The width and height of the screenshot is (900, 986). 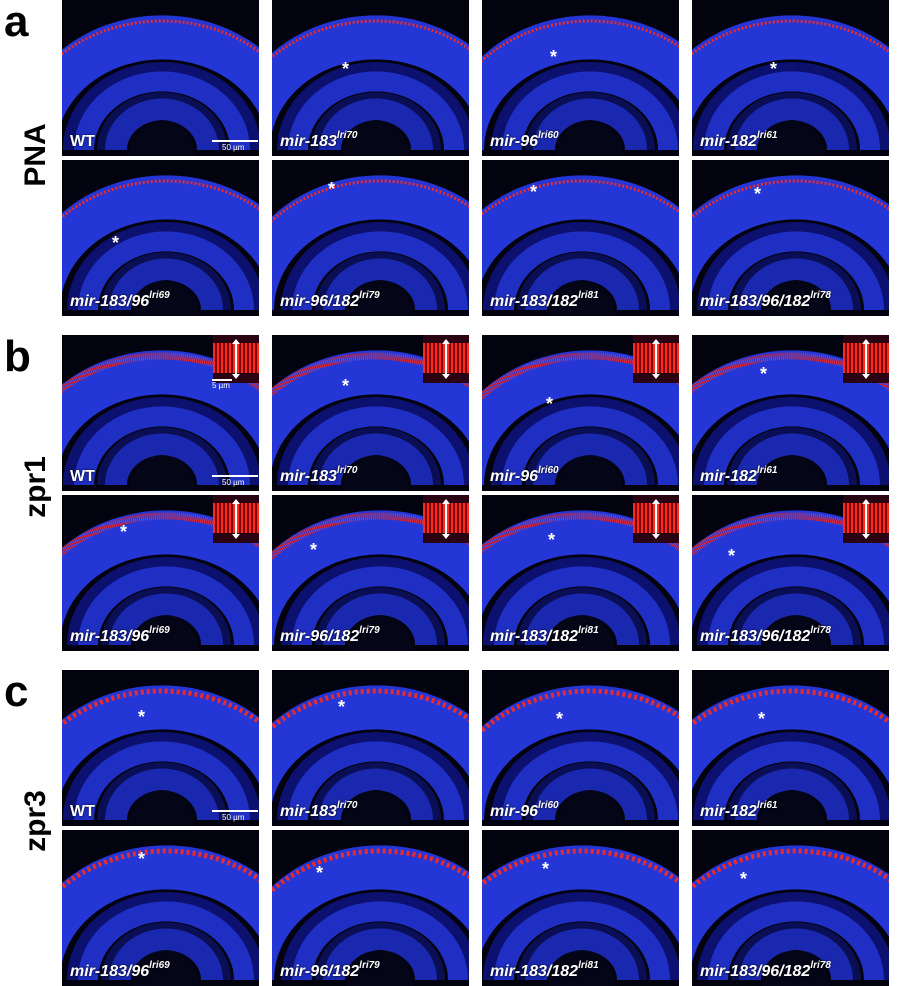 What do you see at coordinates (790, 748) in the screenshot?
I see `micrograph-tile: * mir-182lri61` at bounding box center [790, 748].